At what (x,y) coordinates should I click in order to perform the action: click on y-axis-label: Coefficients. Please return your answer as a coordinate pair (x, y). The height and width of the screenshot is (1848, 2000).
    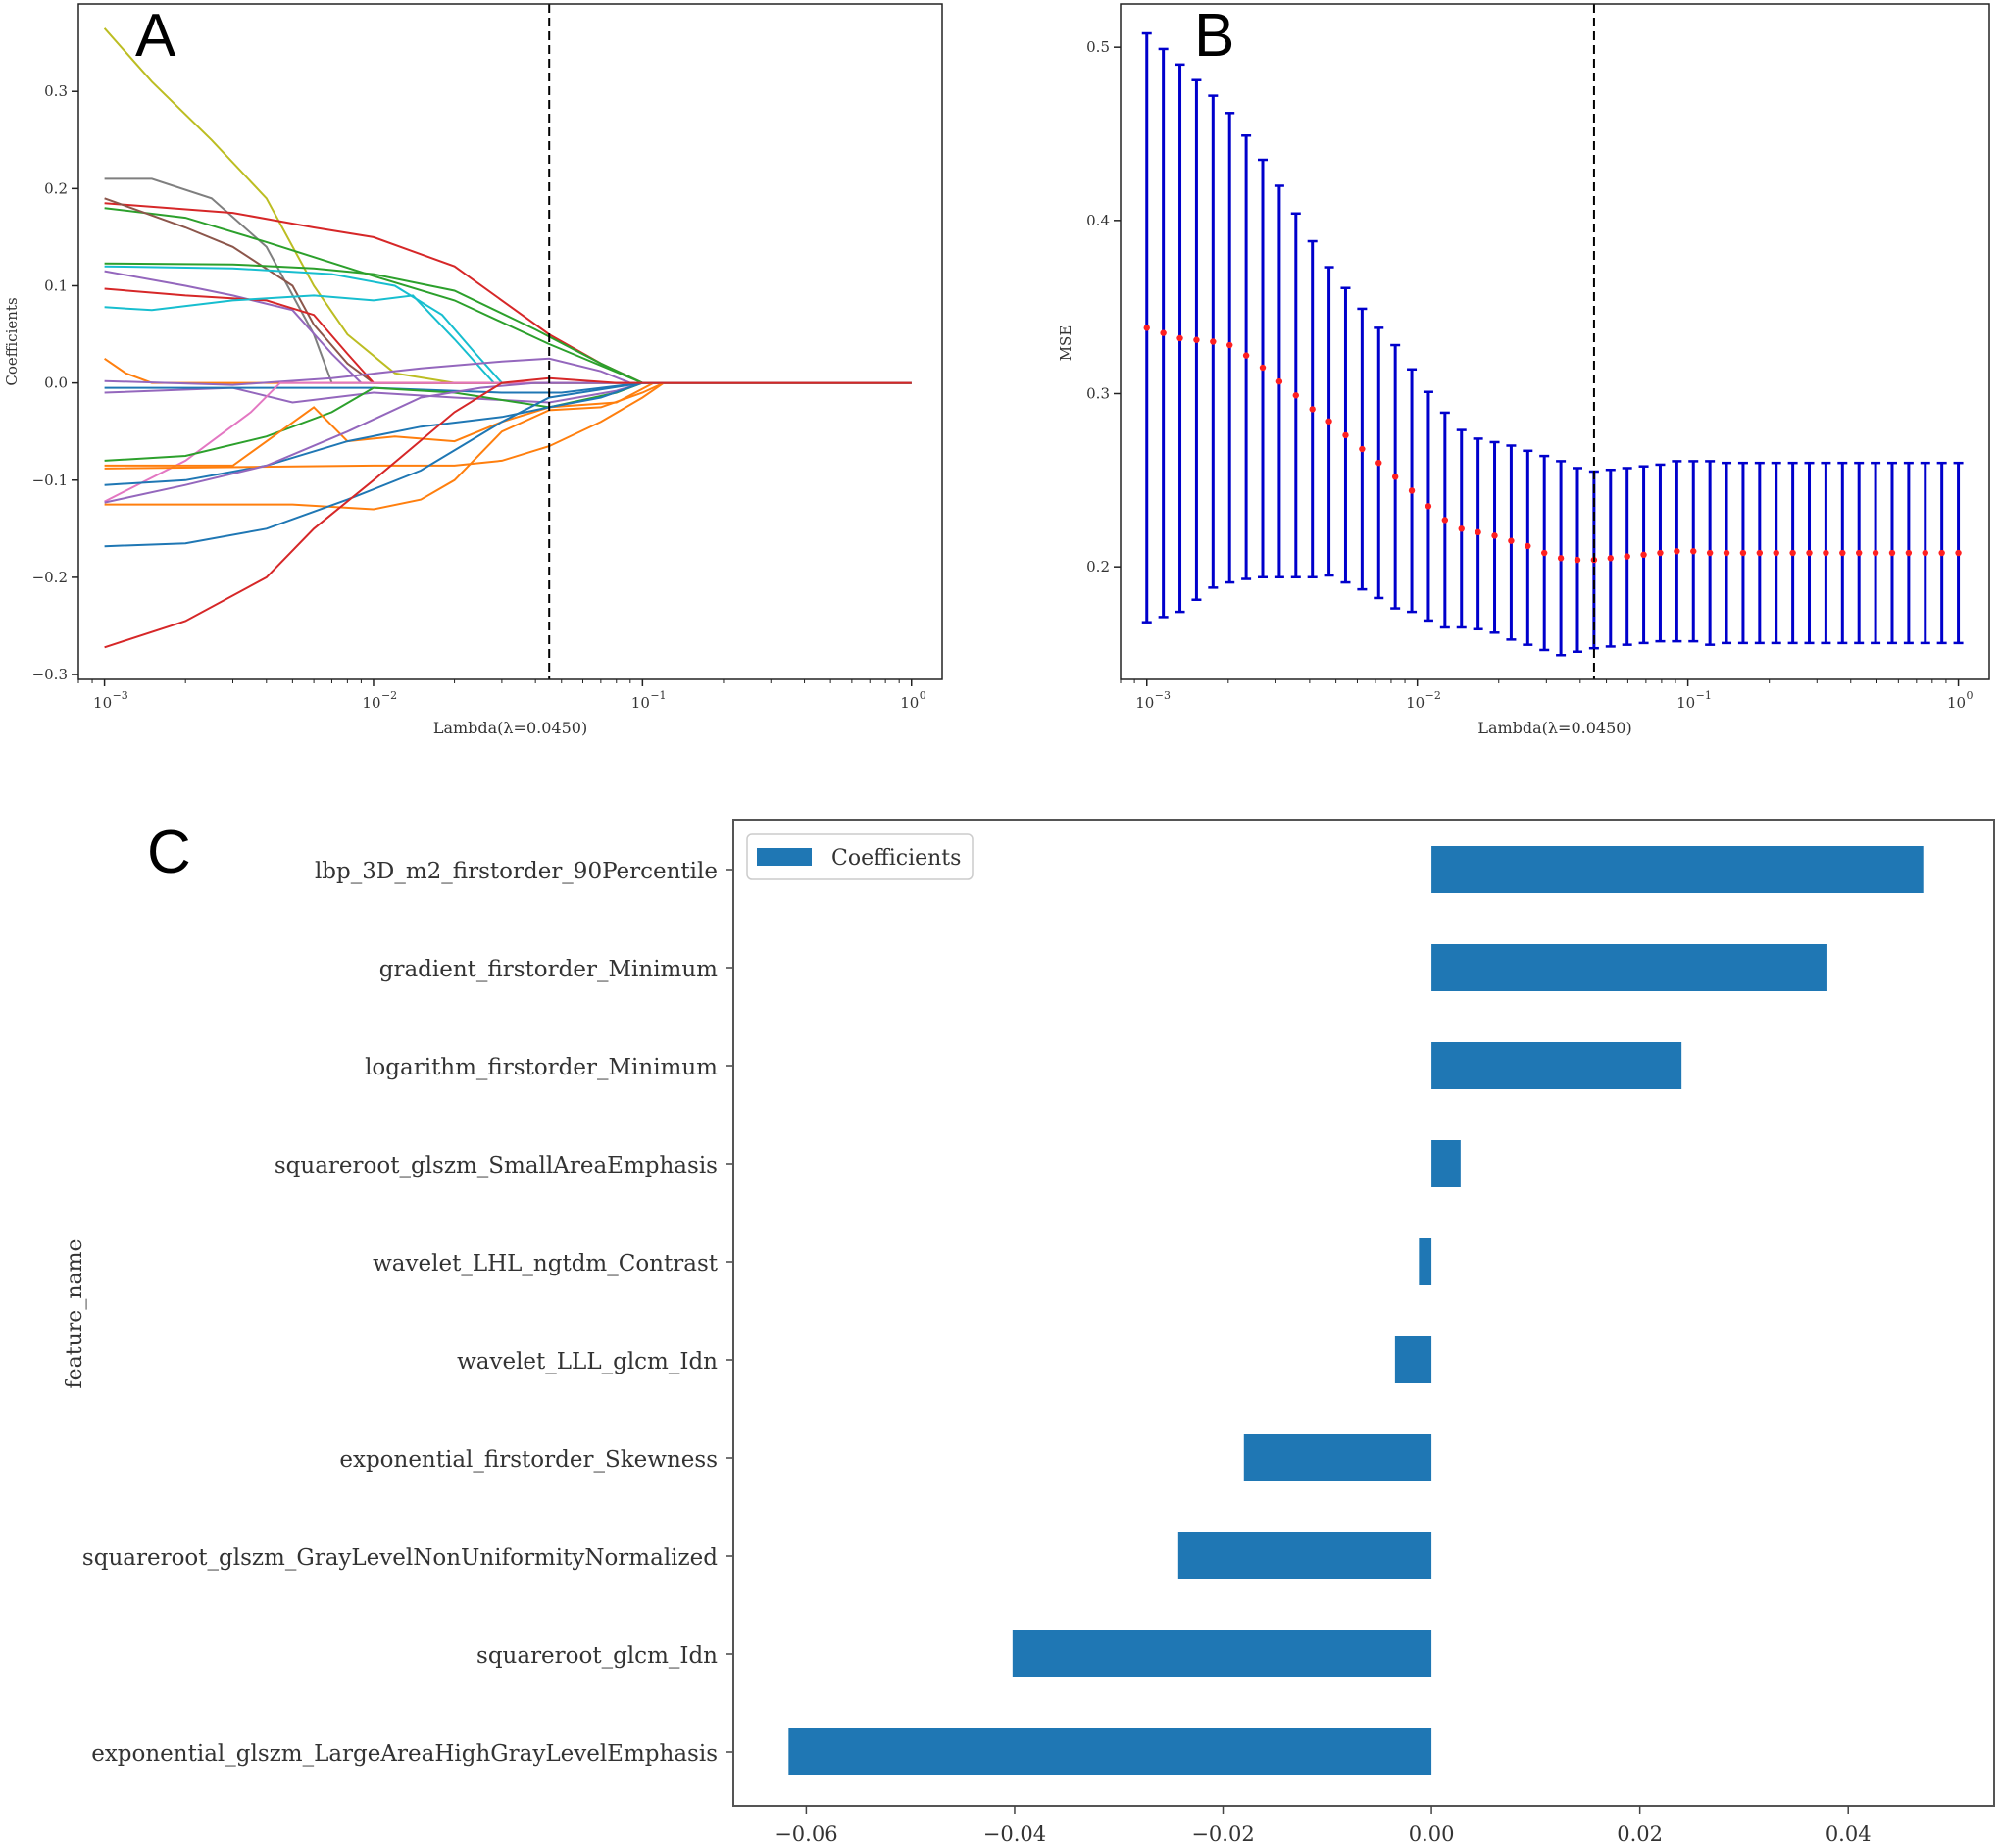
    Looking at the image, I should click on (12, 341).